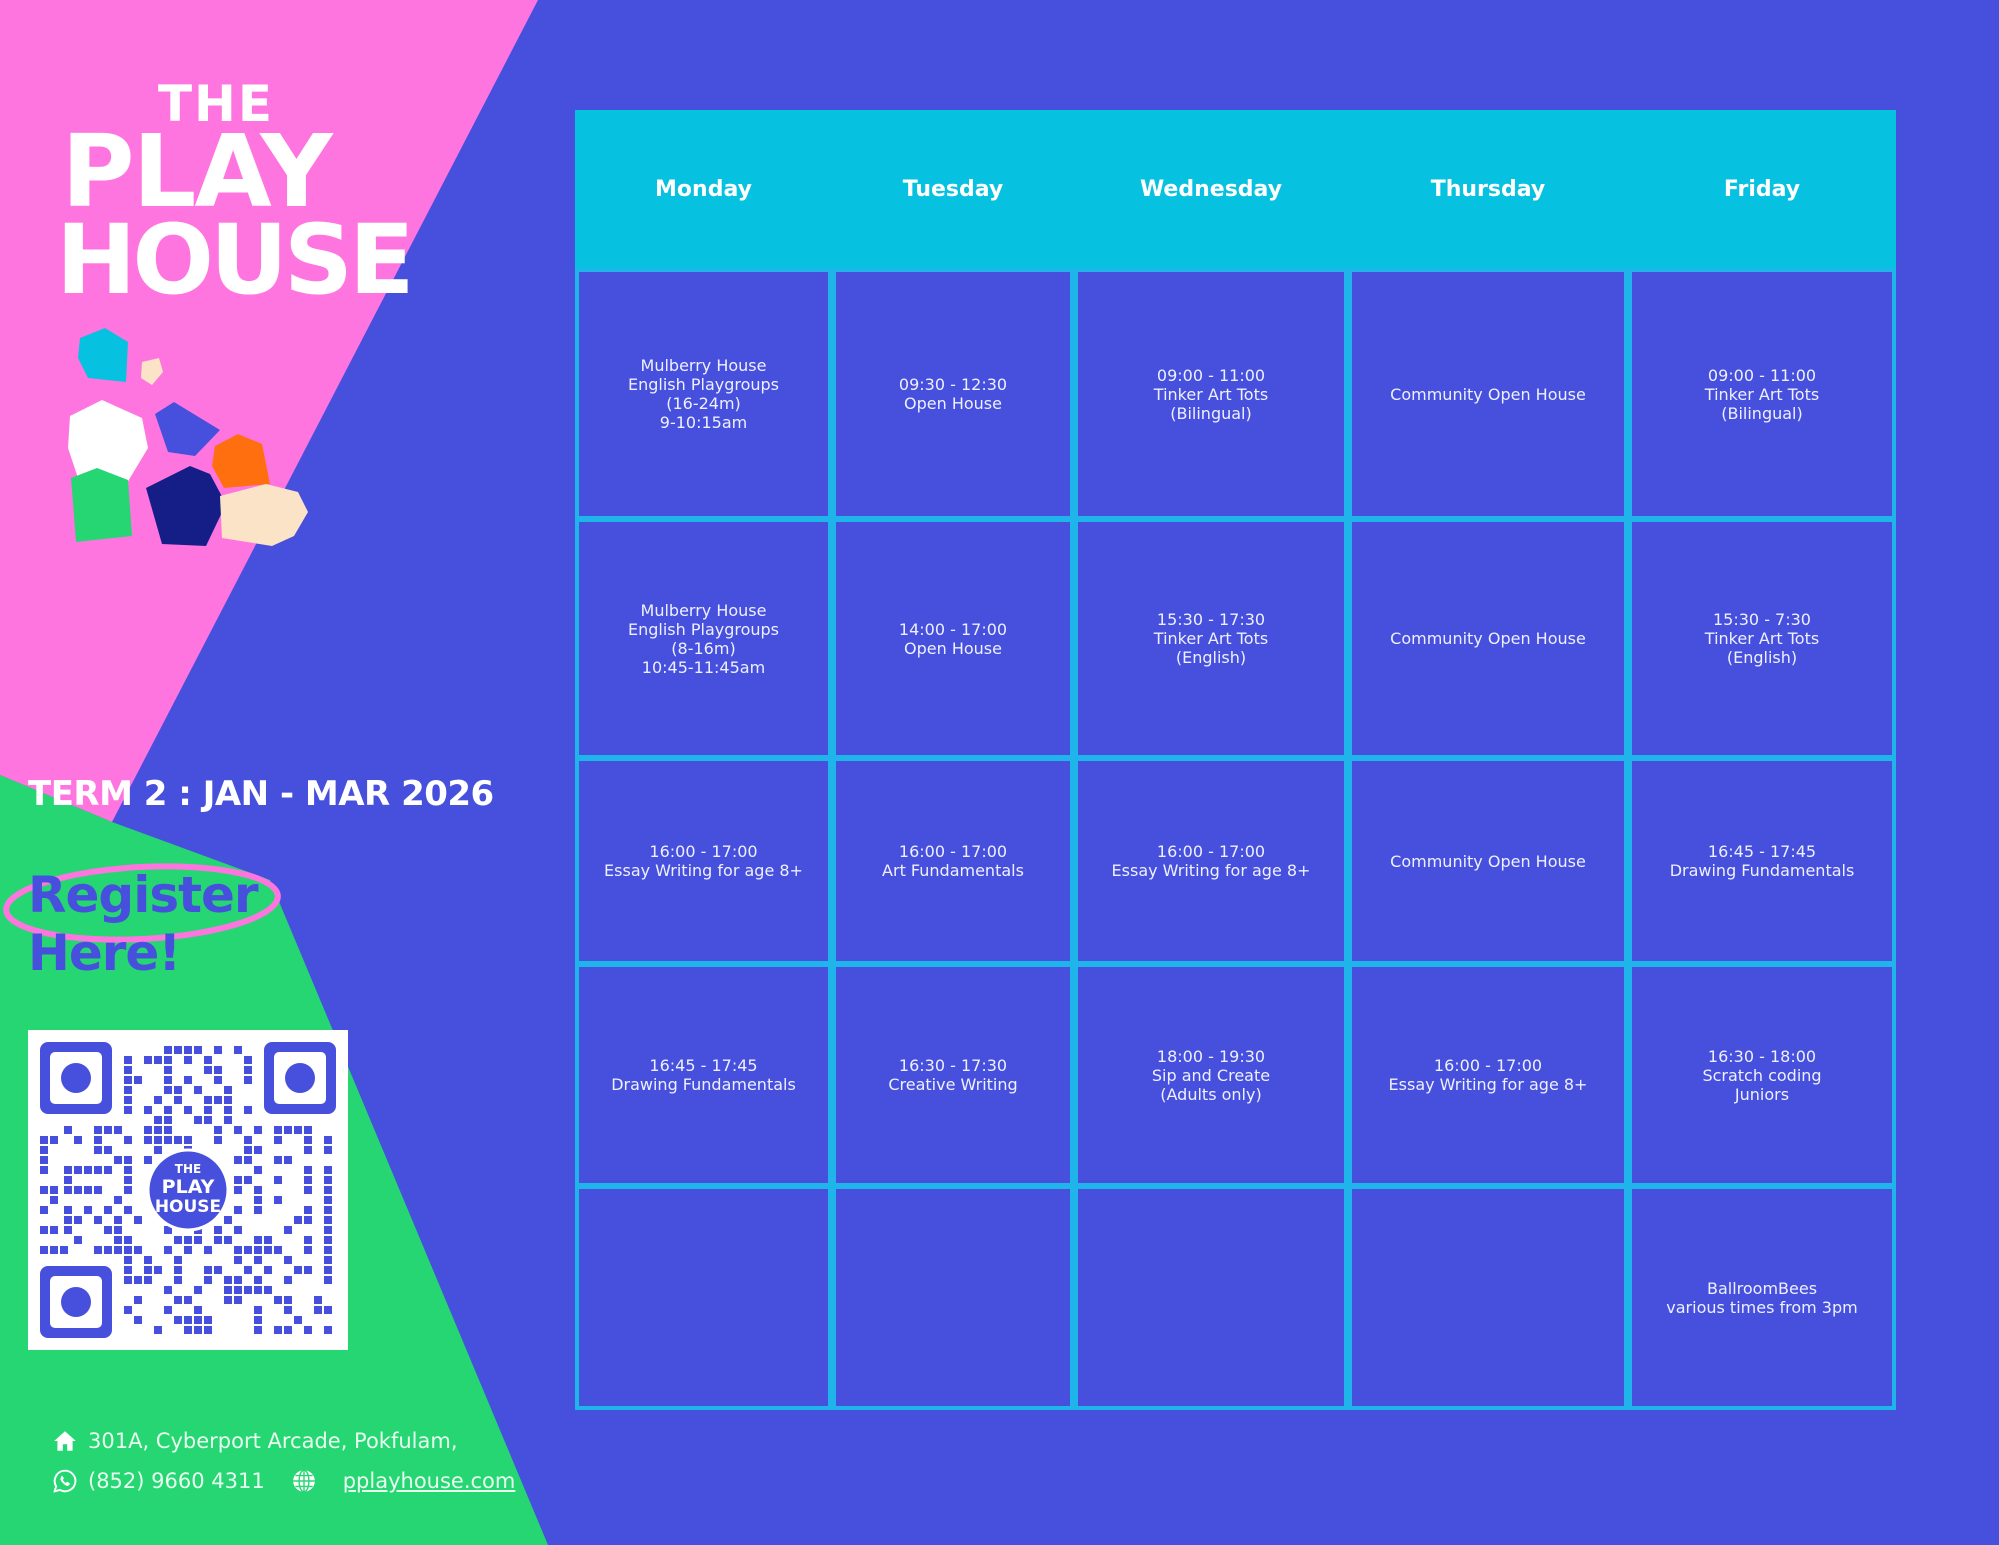 The image size is (1999, 1545). I want to click on whatsapp-icon, so click(65, 1481).